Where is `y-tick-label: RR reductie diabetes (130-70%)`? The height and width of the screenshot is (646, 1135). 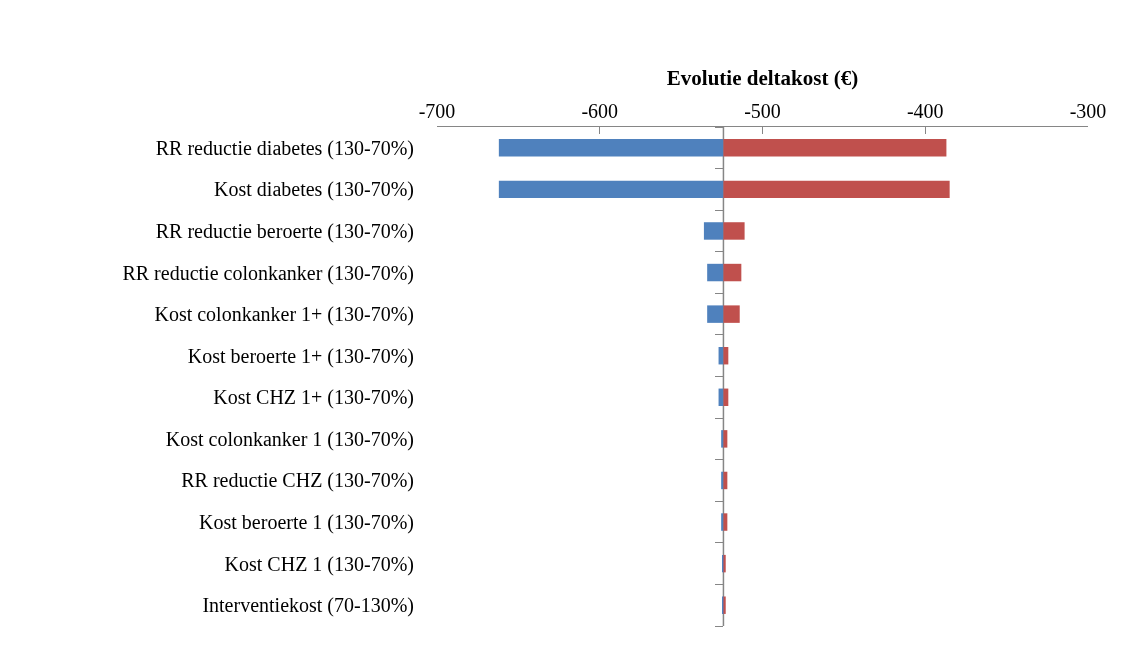 y-tick-label: RR reductie diabetes (130-70%) is located at coordinates (284, 148).